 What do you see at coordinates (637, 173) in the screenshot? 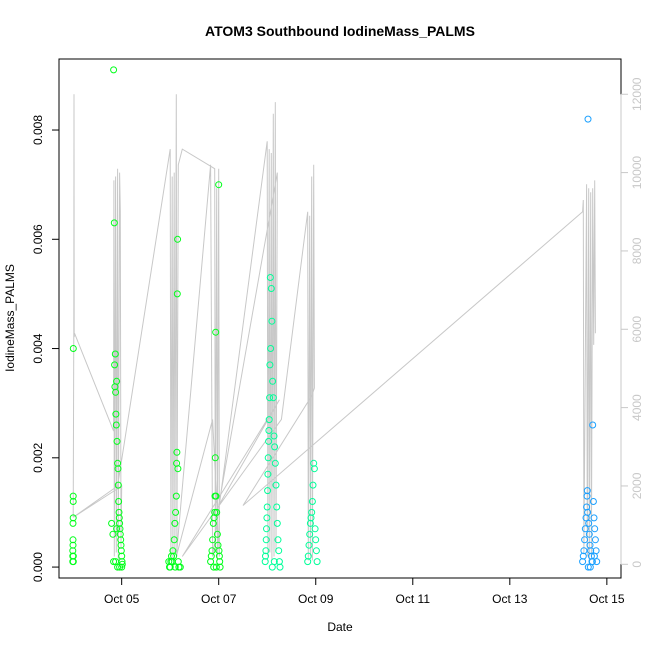
I see `y-tick-label-right: 10000` at bounding box center [637, 173].